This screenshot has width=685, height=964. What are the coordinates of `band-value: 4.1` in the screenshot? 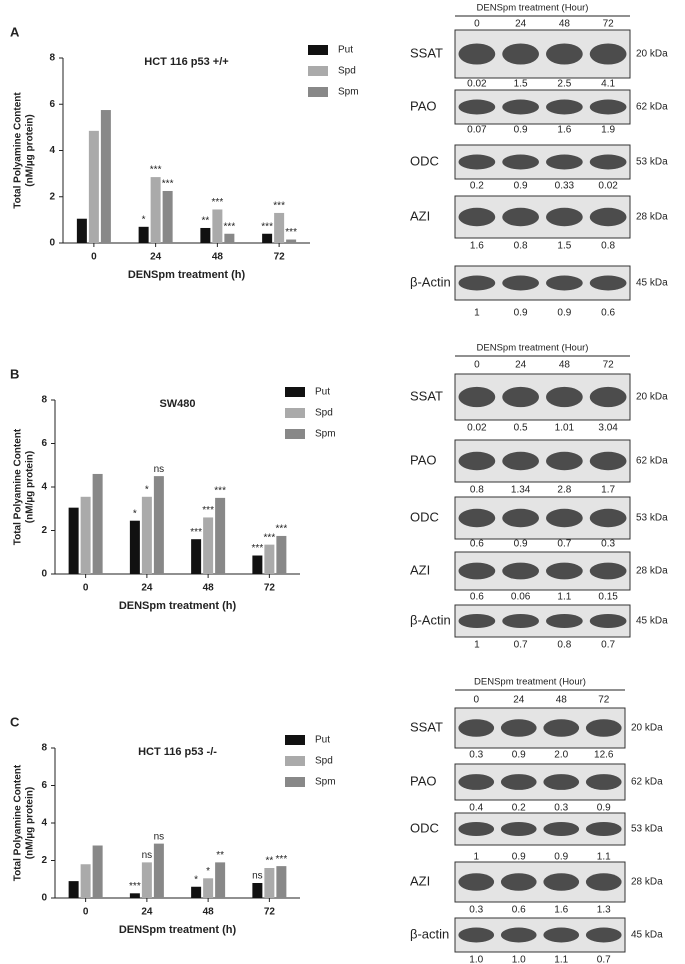 It's located at (608, 84).